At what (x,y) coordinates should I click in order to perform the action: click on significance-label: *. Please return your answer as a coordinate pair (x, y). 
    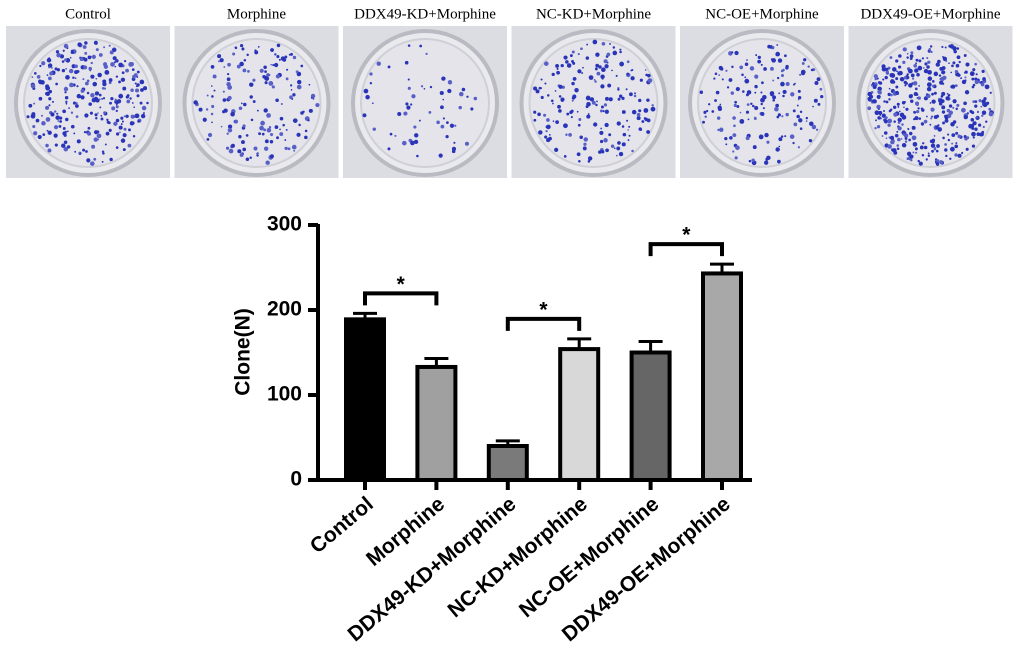
    Looking at the image, I should click on (543, 309).